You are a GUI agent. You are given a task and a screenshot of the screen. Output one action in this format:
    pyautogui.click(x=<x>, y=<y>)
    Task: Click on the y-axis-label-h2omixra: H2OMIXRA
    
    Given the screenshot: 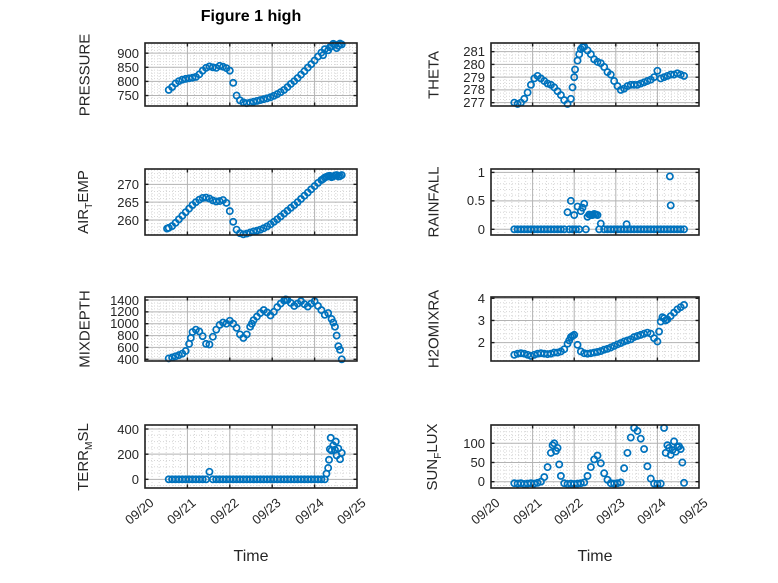 What is the action you would take?
    pyautogui.click(x=434, y=329)
    